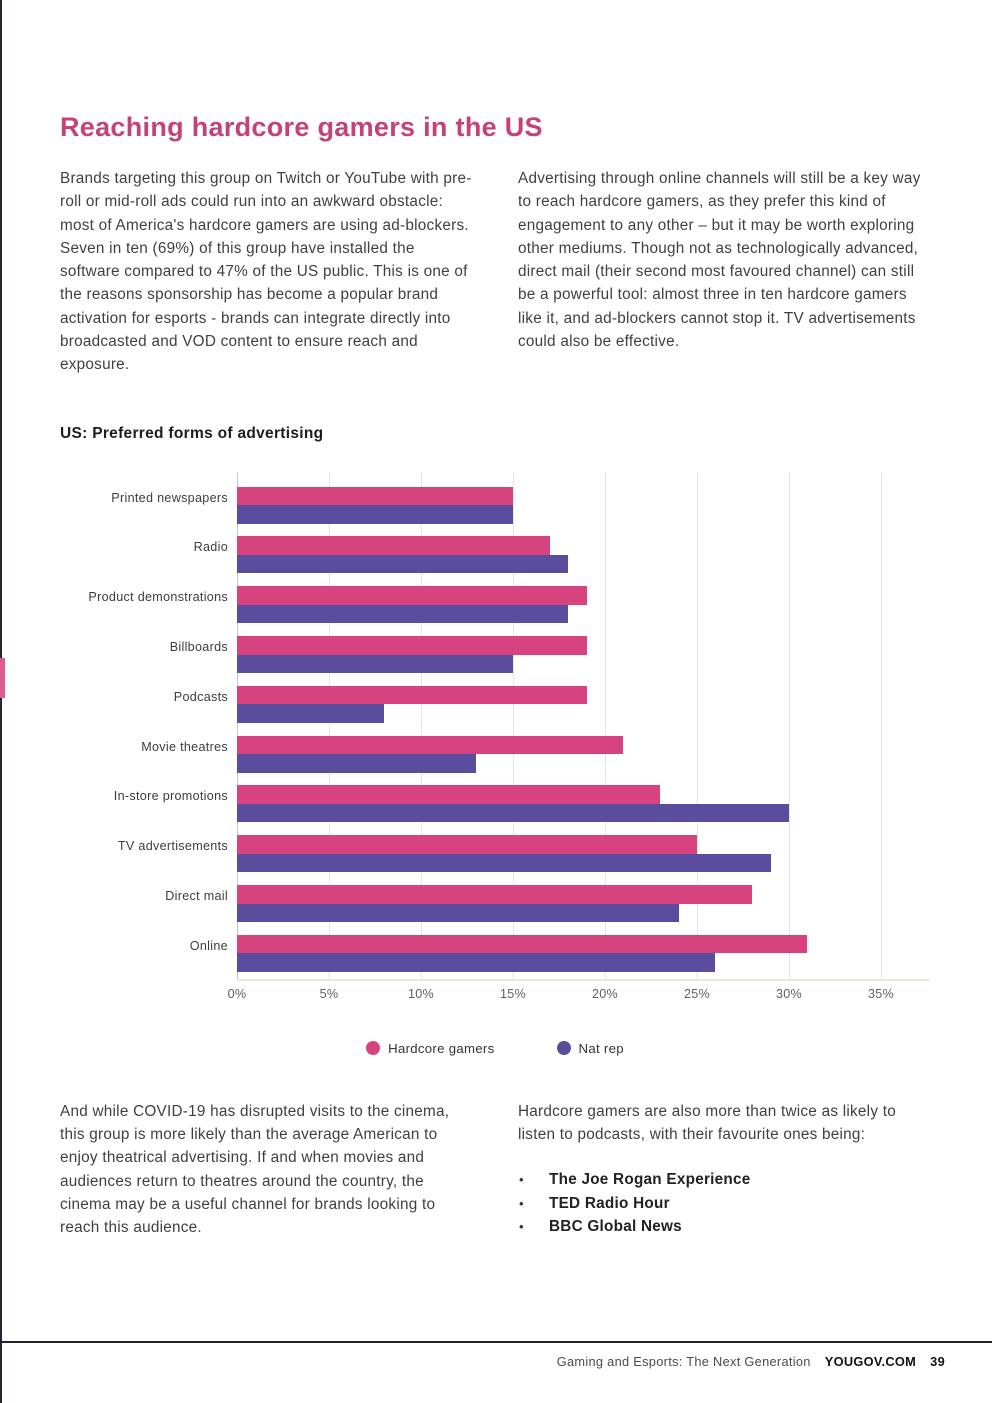  What do you see at coordinates (605, 993) in the screenshot?
I see `x-axis-tick: 20%` at bounding box center [605, 993].